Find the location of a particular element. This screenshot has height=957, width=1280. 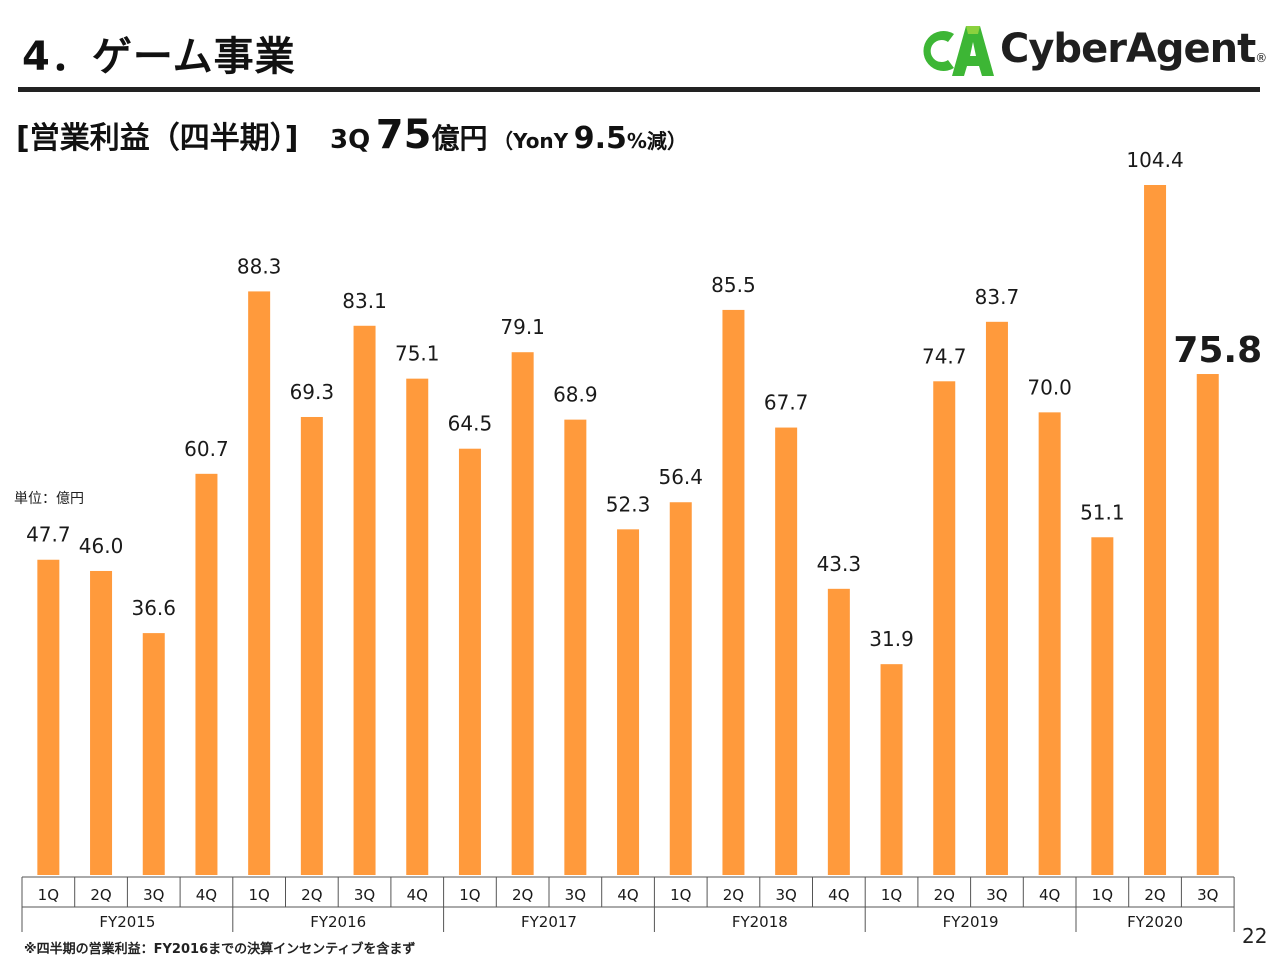

bar-value-label: 64.5 is located at coordinates (470, 424).